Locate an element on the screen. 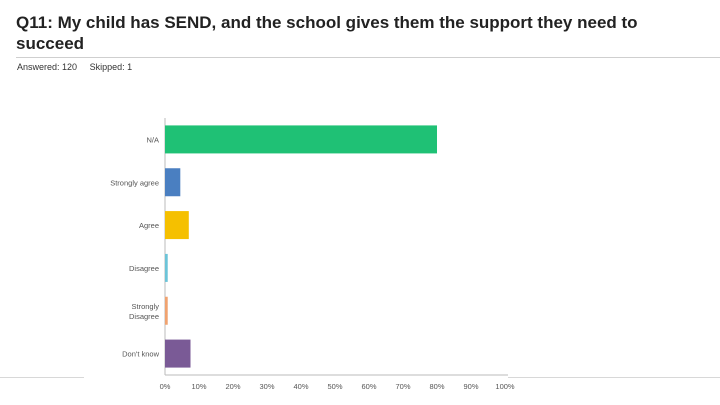  x-tick-label-10: 100% is located at coordinates (505, 386).